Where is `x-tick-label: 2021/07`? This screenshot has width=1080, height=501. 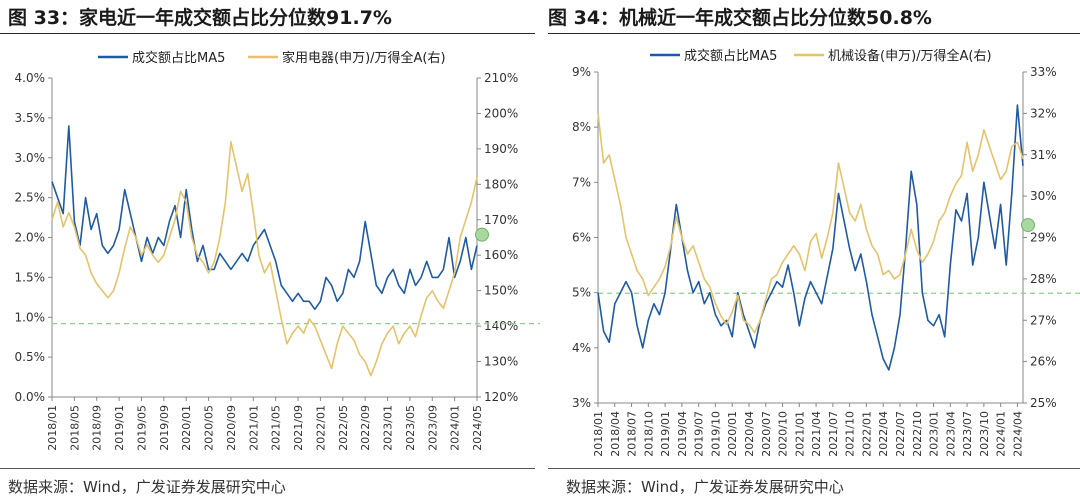 x-tick-label: 2021/07 is located at coordinates (833, 434).